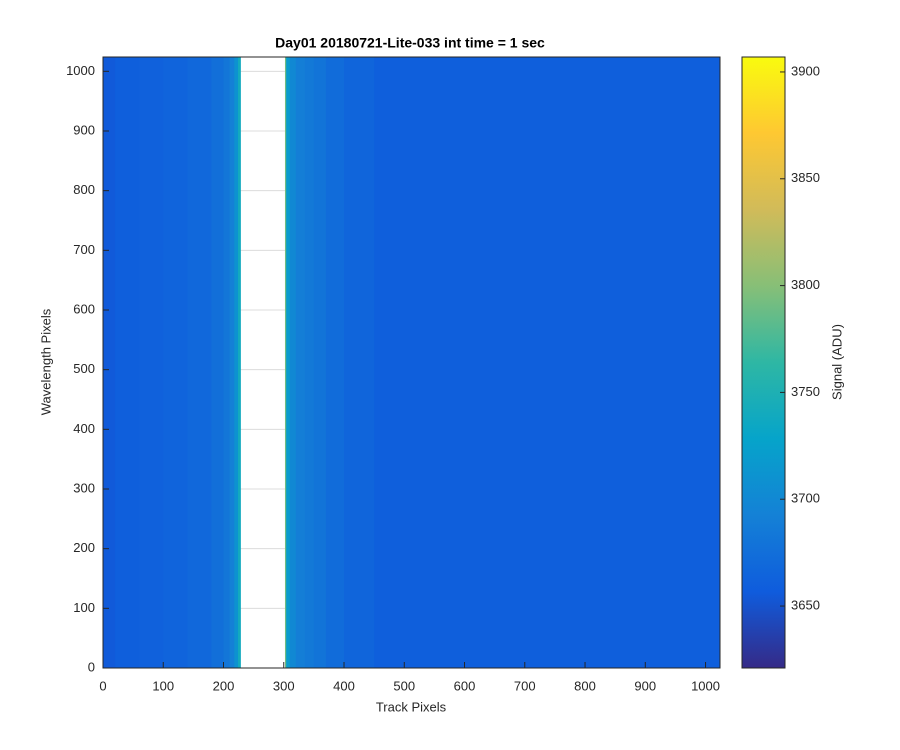 The width and height of the screenshot is (900, 750). I want to click on colorbar-tick-label: 3700, so click(805, 498).